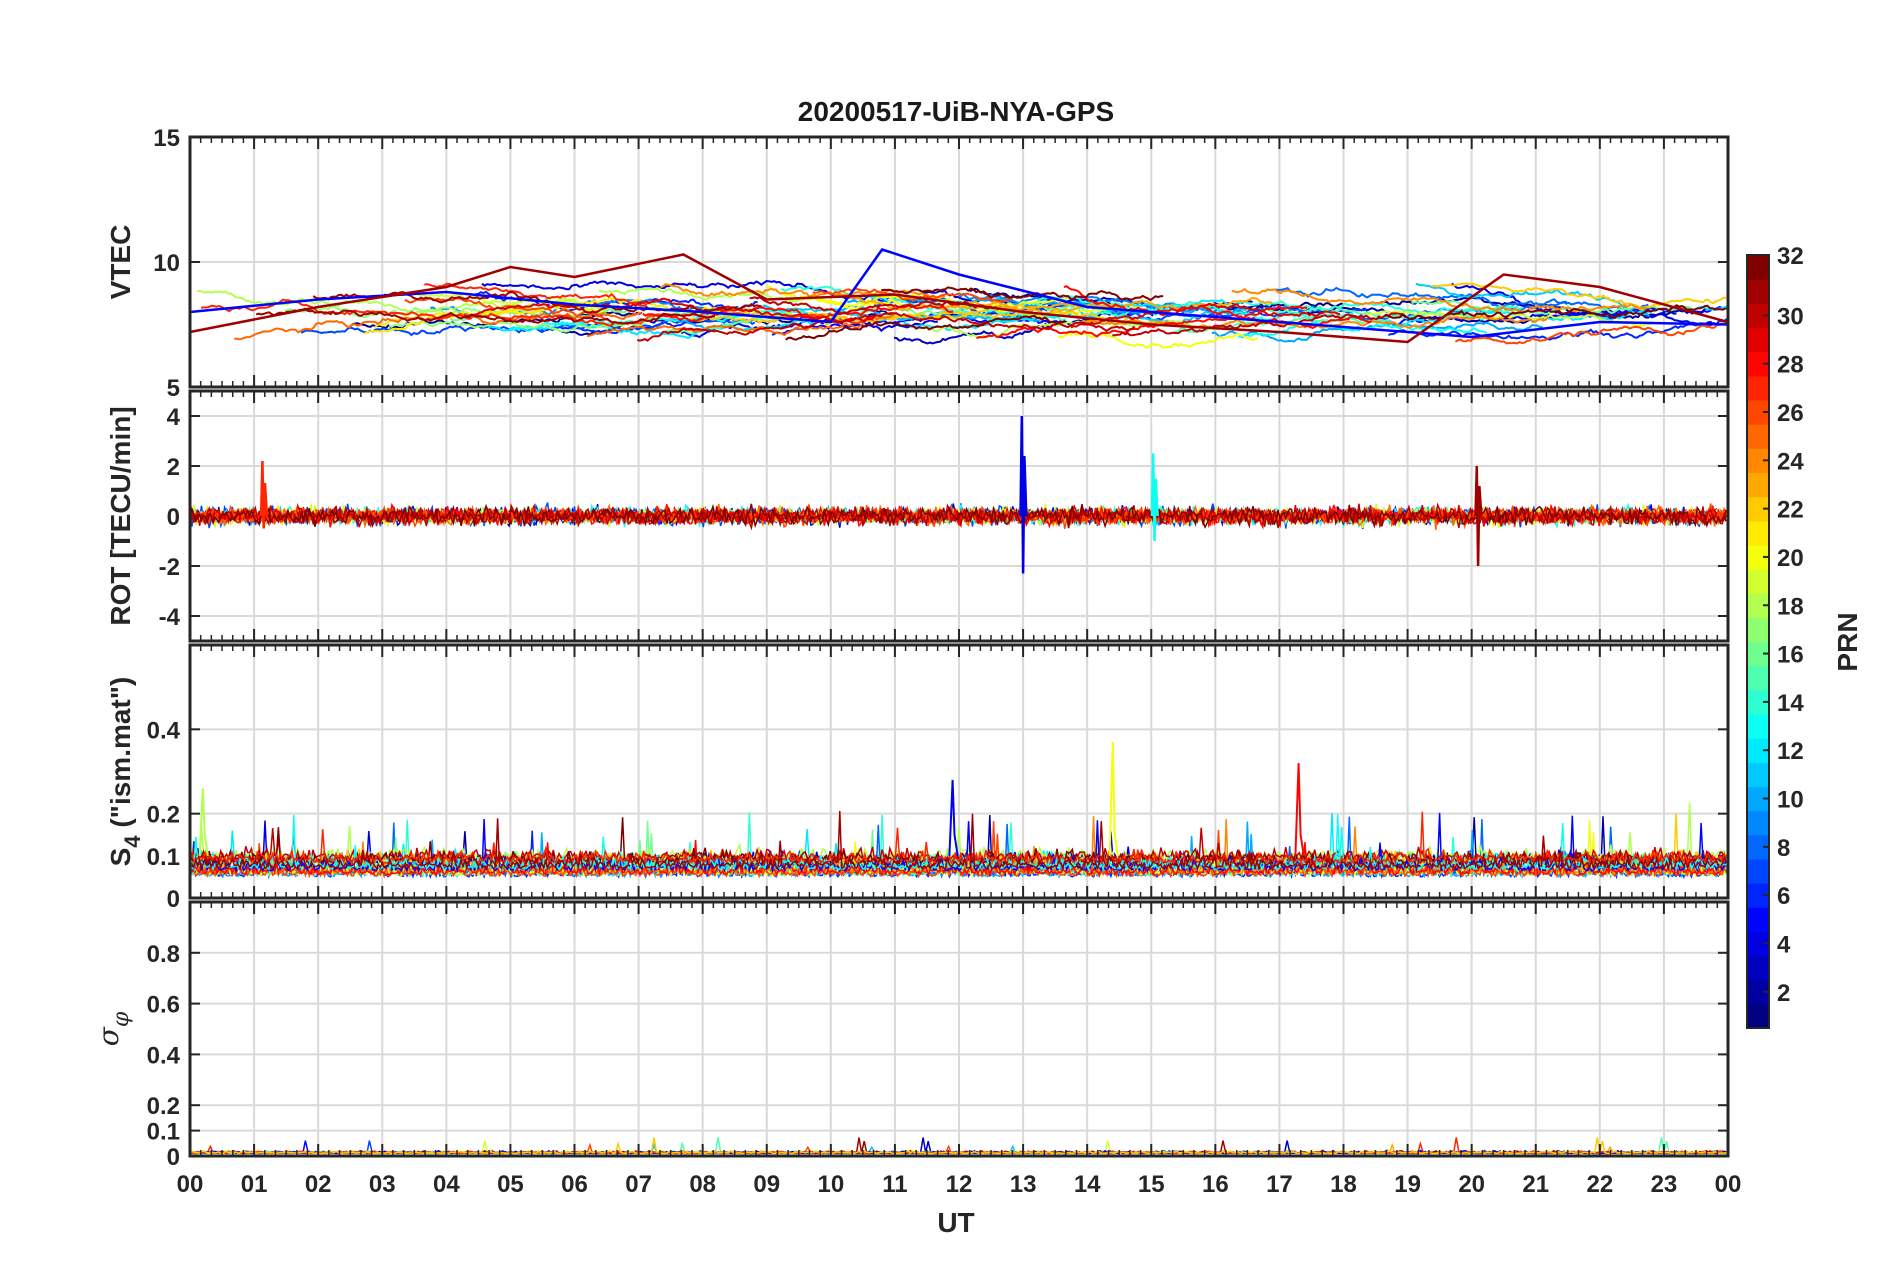  What do you see at coordinates (382, 1184) in the screenshot?
I see `x-tick-label: 03` at bounding box center [382, 1184].